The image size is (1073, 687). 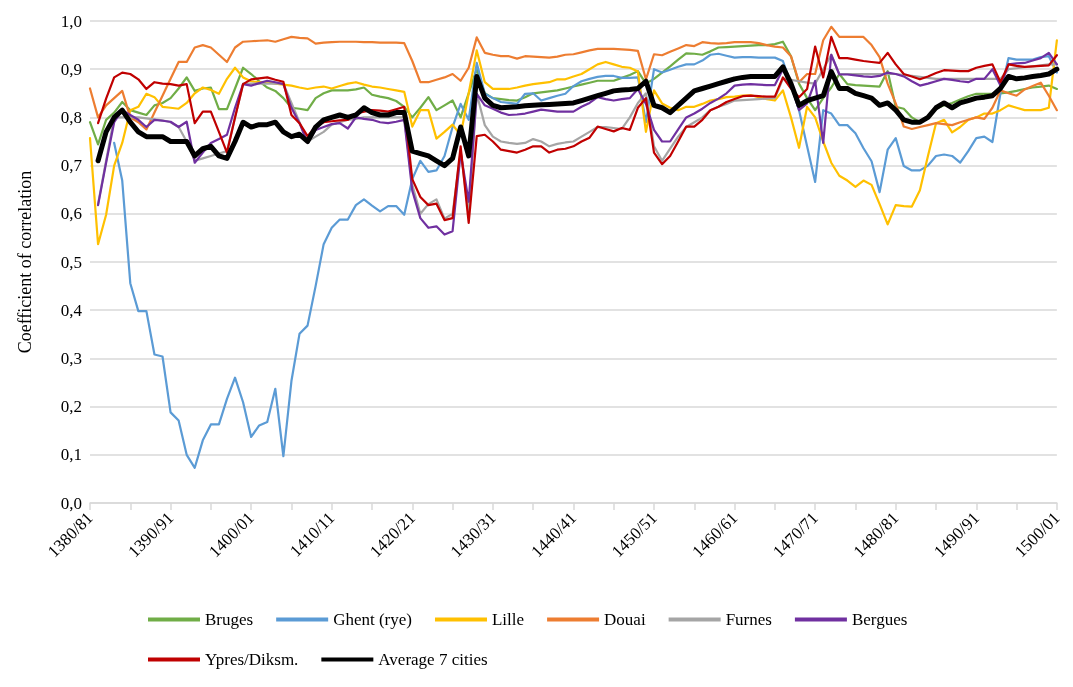 What do you see at coordinates (71, 503) in the screenshot?
I see `y-tick-label: 0,0` at bounding box center [71, 503].